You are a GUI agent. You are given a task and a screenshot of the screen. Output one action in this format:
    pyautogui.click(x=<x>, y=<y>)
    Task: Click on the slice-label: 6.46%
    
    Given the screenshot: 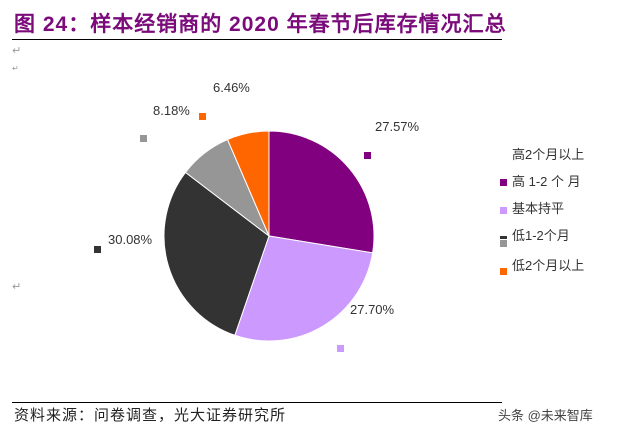 What is the action you would take?
    pyautogui.click(x=231, y=87)
    